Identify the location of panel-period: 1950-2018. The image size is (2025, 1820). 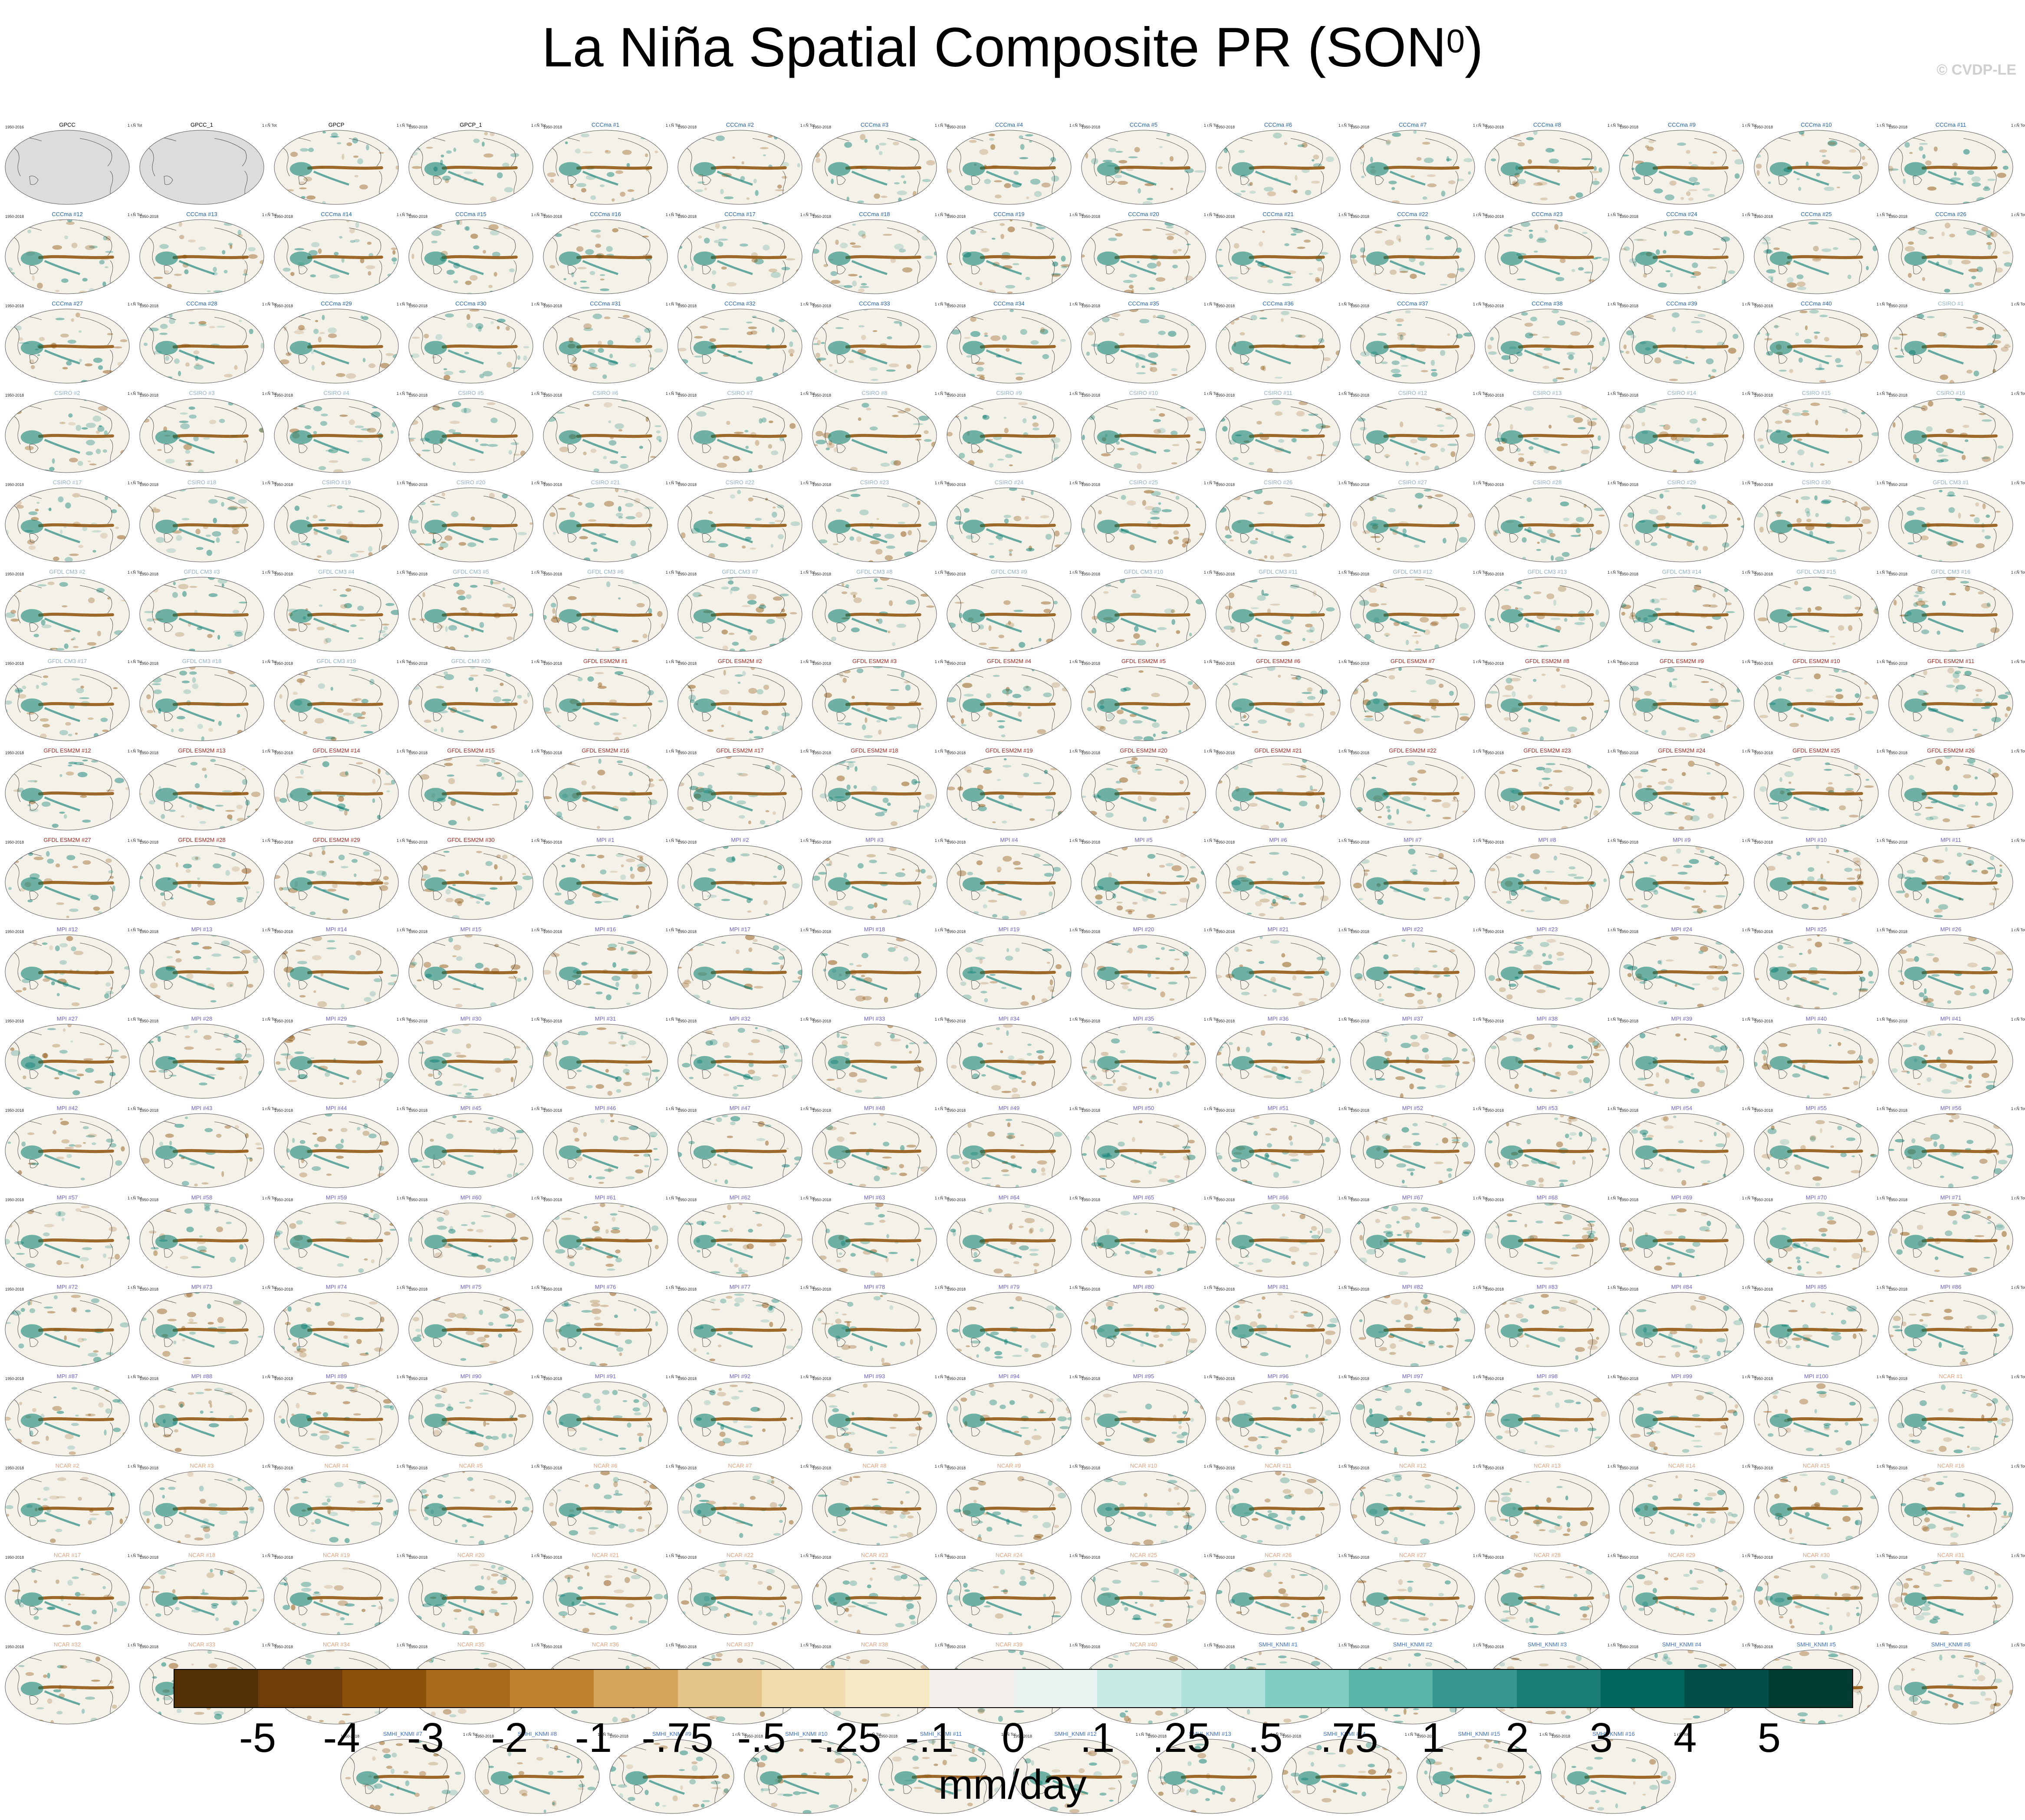
(687, 395).